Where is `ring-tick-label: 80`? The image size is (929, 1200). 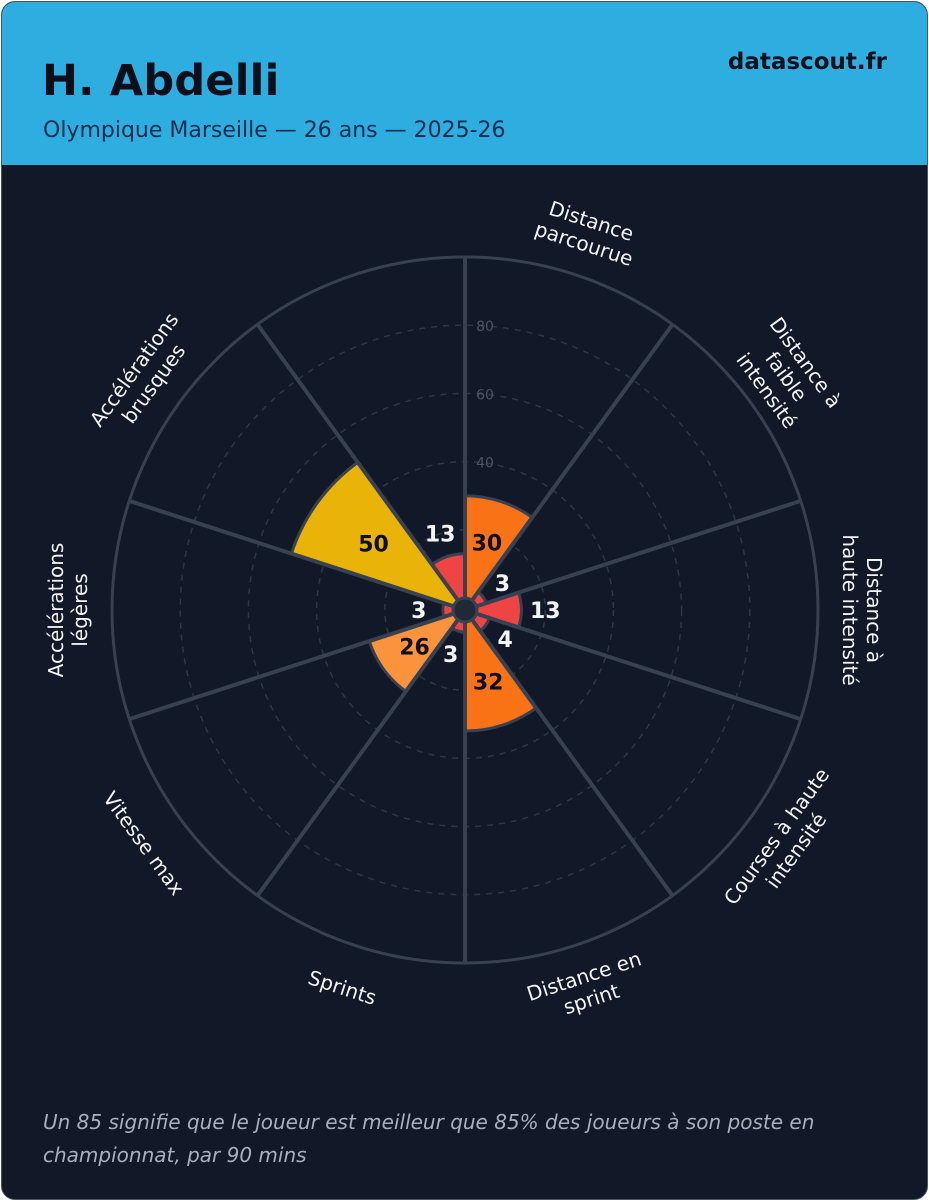
ring-tick-label: 80 is located at coordinates (485, 327).